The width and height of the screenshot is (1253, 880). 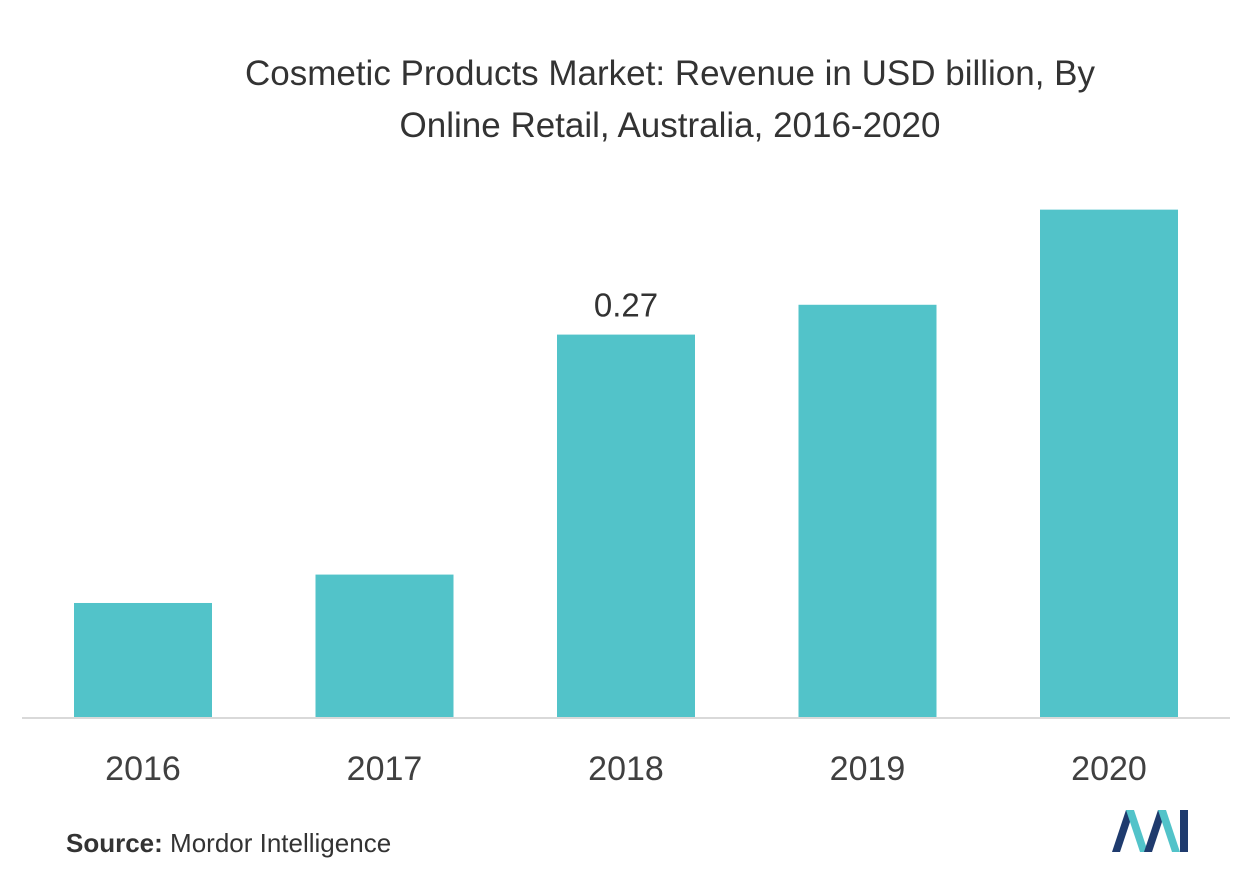 What do you see at coordinates (626, 769) in the screenshot?
I see `x-tick-label-2018: 2018` at bounding box center [626, 769].